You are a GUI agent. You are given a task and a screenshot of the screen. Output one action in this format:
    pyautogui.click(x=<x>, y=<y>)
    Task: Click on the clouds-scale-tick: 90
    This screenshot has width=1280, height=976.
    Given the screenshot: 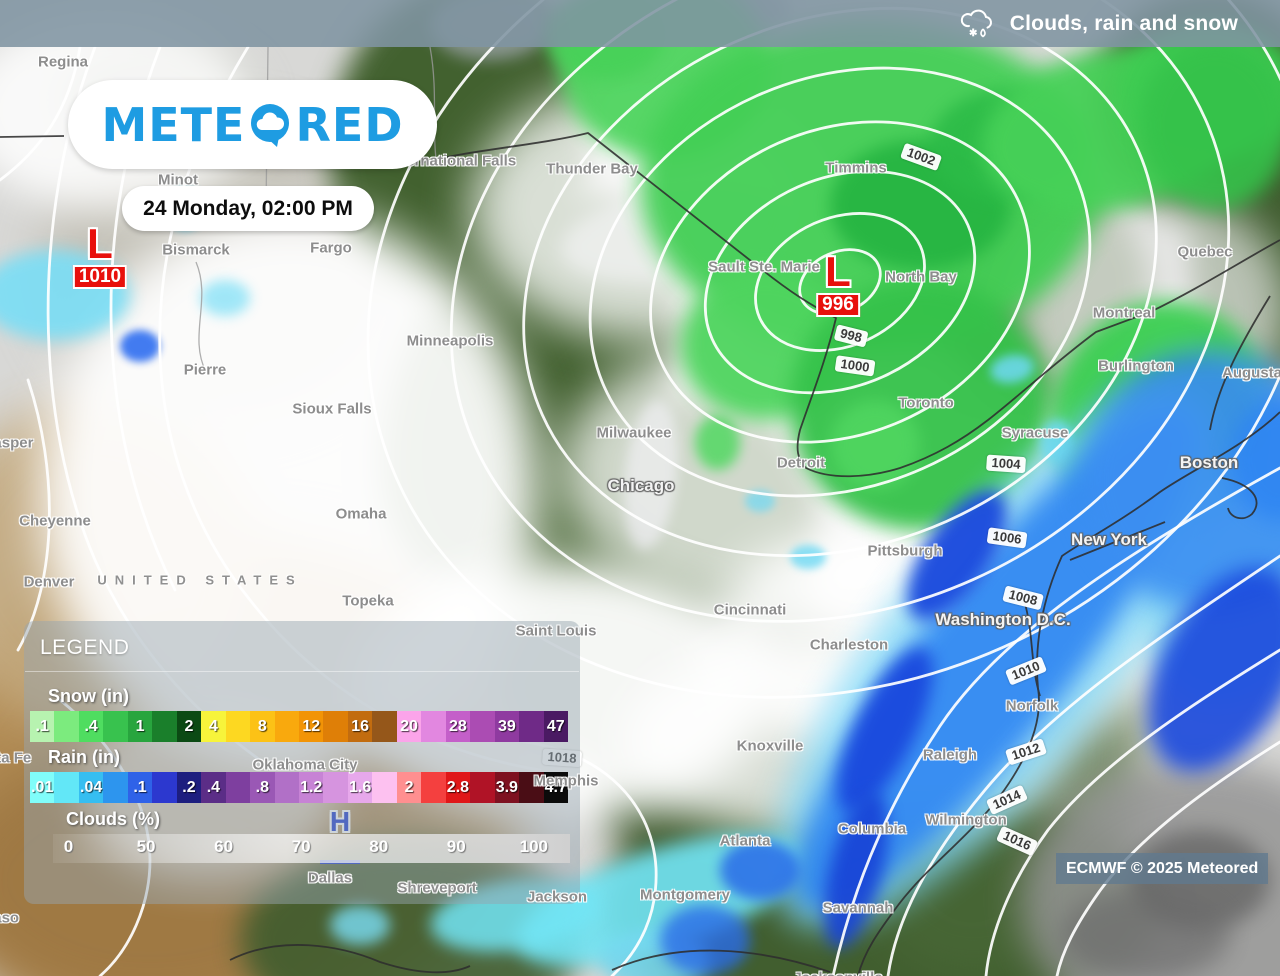 What is the action you would take?
    pyautogui.click(x=456, y=846)
    